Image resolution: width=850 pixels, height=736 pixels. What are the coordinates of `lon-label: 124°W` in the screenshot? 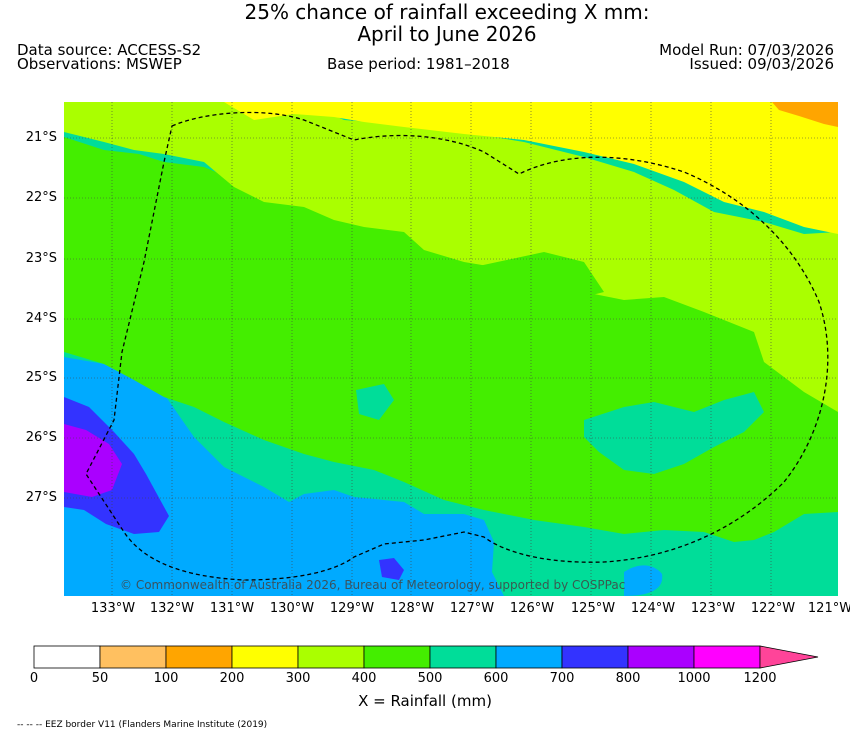 It's located at (653, 608).